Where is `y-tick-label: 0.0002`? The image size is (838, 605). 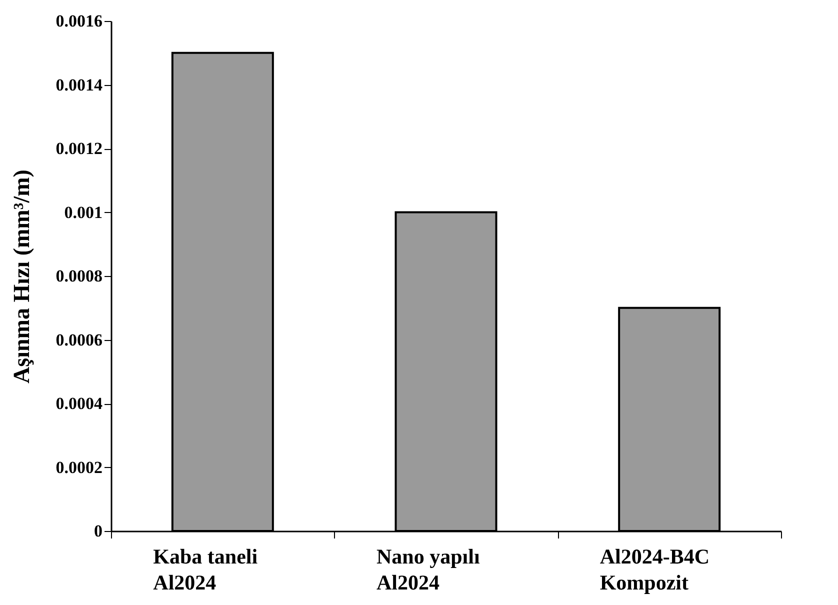 y-tick-label: 0.0002 is located at coordinates (79, 467).